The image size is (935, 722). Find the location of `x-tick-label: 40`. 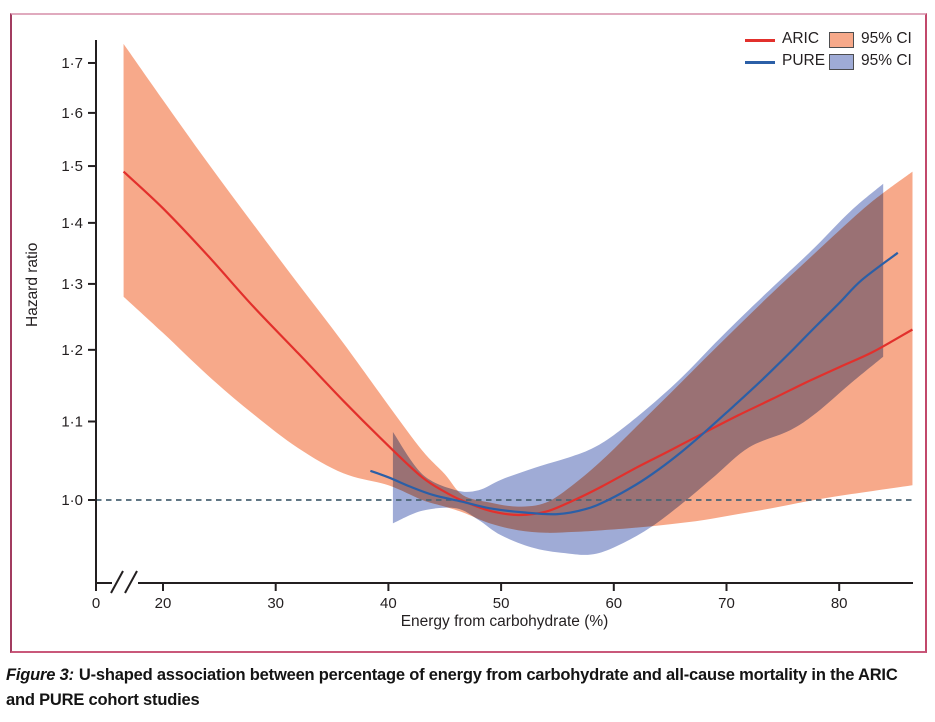

x-tick-label: 40 is located at coordinates (388, 603).